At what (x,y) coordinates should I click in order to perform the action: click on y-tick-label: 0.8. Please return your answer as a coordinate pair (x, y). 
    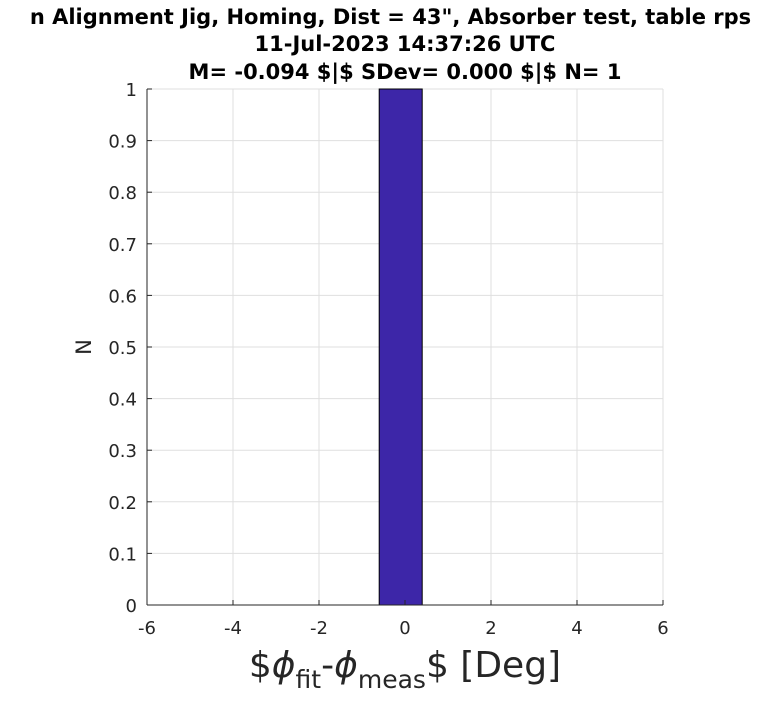
    Looking at the image, I should click on (122, 193).